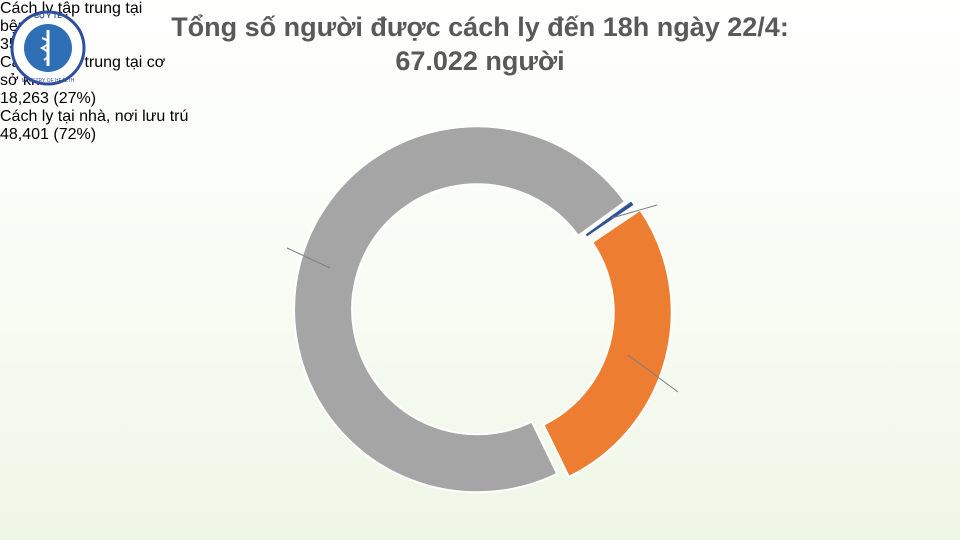 Image resolution: width=960 pixels, height=540 pixels. Describe the element at coordinates (48, 134) in the screenshot. I see `value-label: 48,401 (72%)` at that location.